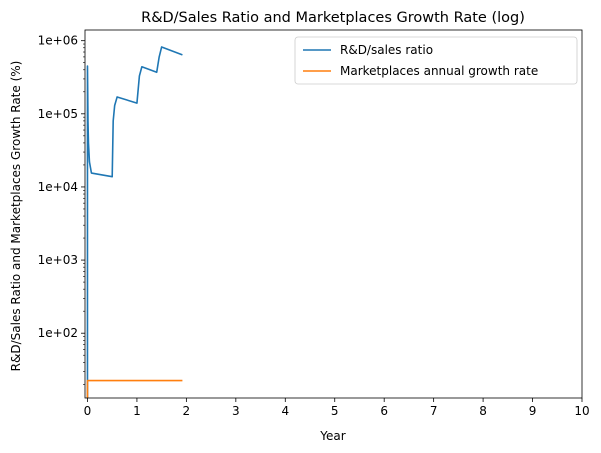  Describe the element at coordinates (483, 411) in the screenshot. I see `x-tick-label: 8` at that location.